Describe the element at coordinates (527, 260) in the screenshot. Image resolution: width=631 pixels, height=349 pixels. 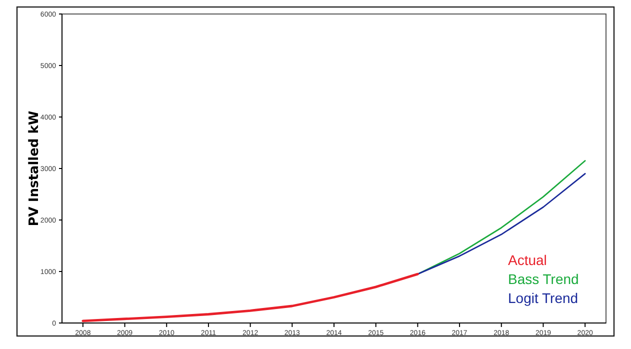
I see `text: Actual` at that location.